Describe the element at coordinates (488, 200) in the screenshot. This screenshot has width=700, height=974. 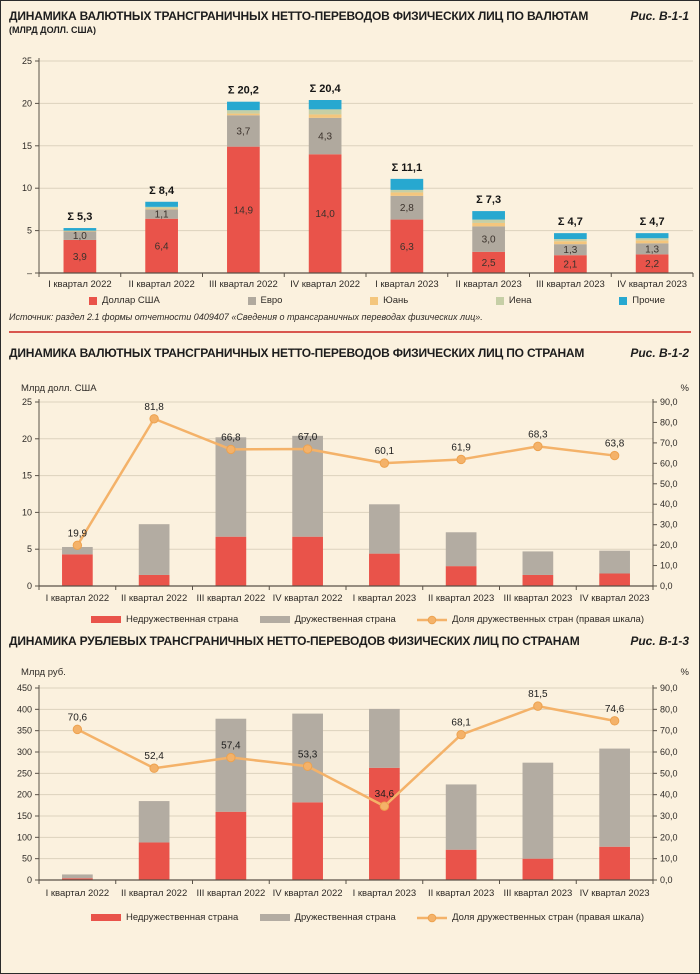
I see `svg-text: Σ 7,3` at that location.